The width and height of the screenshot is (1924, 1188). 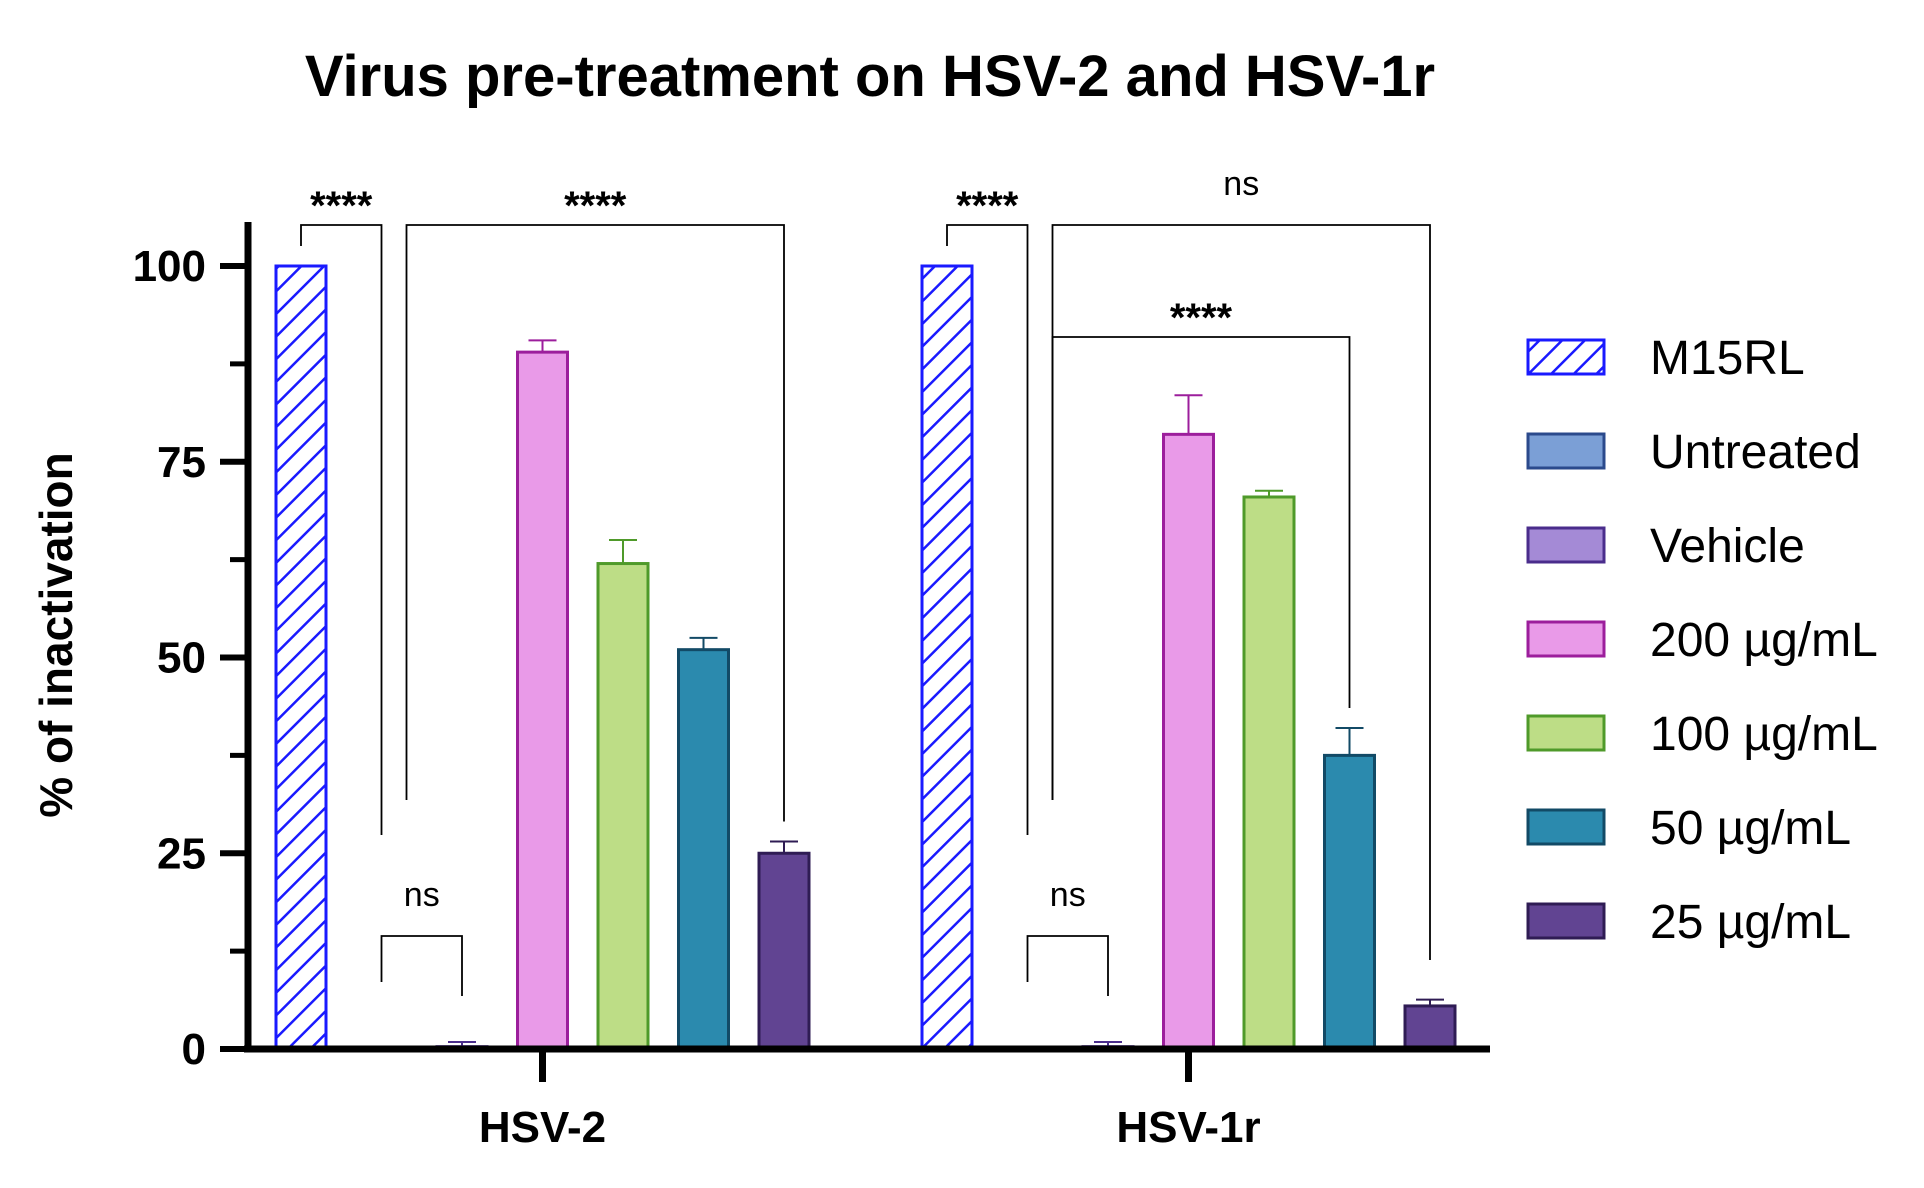 I want to click on legend-label: 200 µg/mL, so click(x=1764, y=640).